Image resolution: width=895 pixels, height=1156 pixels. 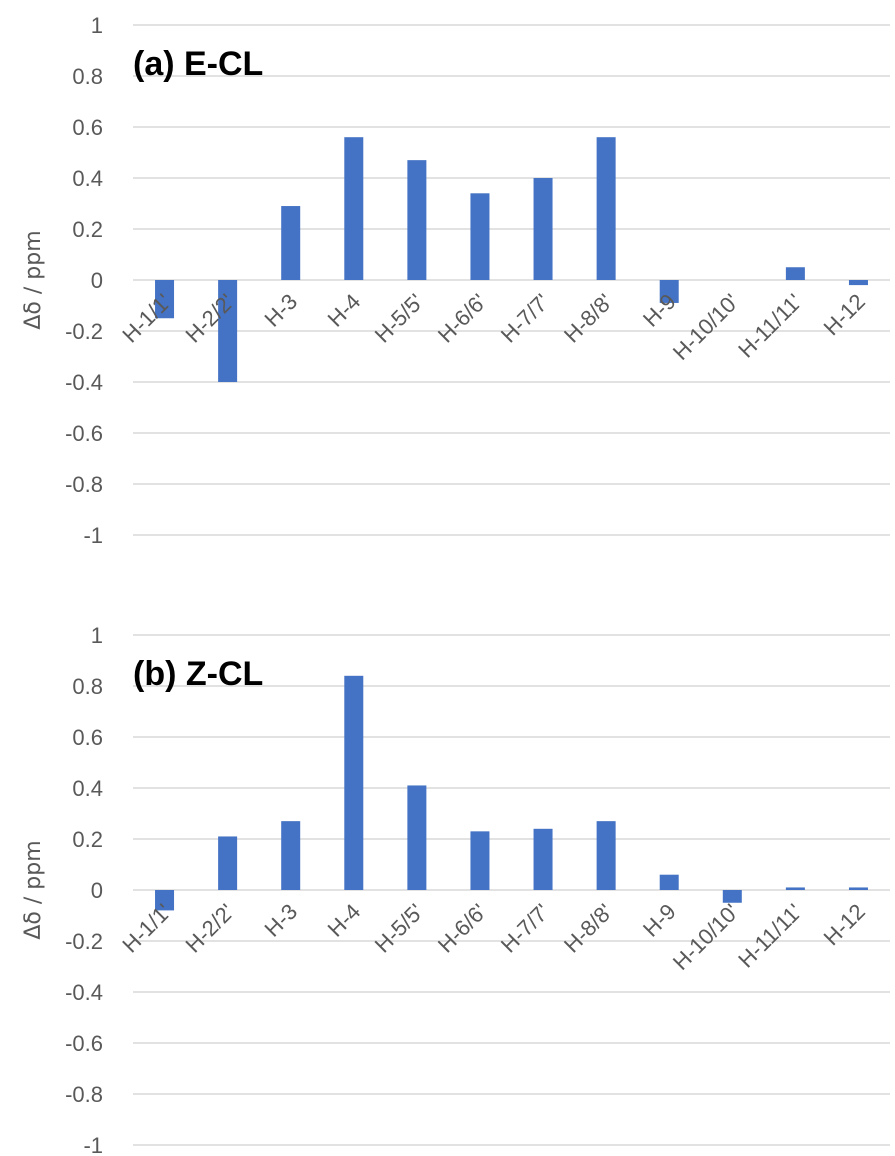 I want to click on panel-b-y-axis-label: Δδ / ppm, so click(x=33, y=889).